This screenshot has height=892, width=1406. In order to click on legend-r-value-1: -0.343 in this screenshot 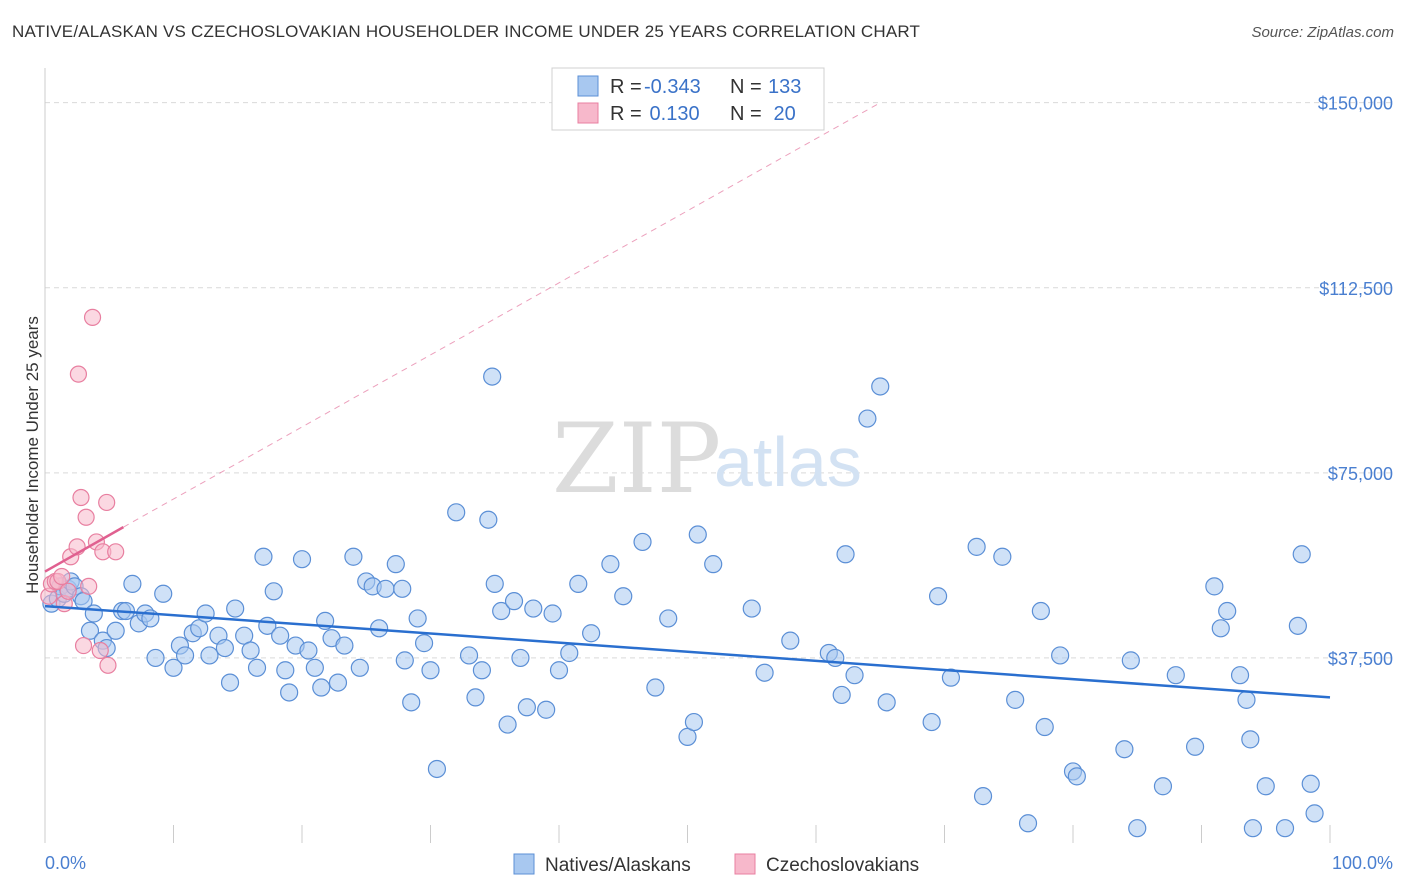, I will do `click(672, 87)`.